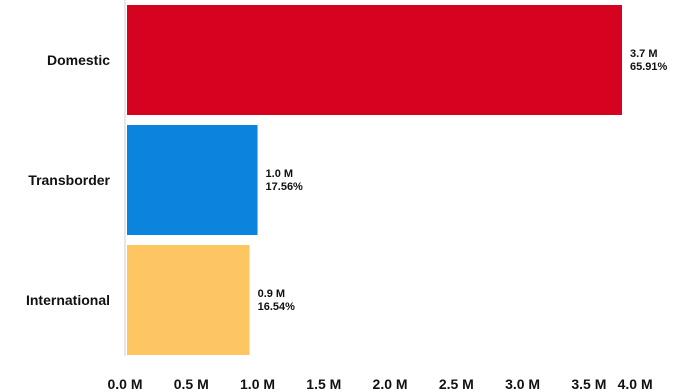  Describe the element at coordinates (257, 384) in the screenshot. I see `x-tick-label: 1.0 M` at that location.